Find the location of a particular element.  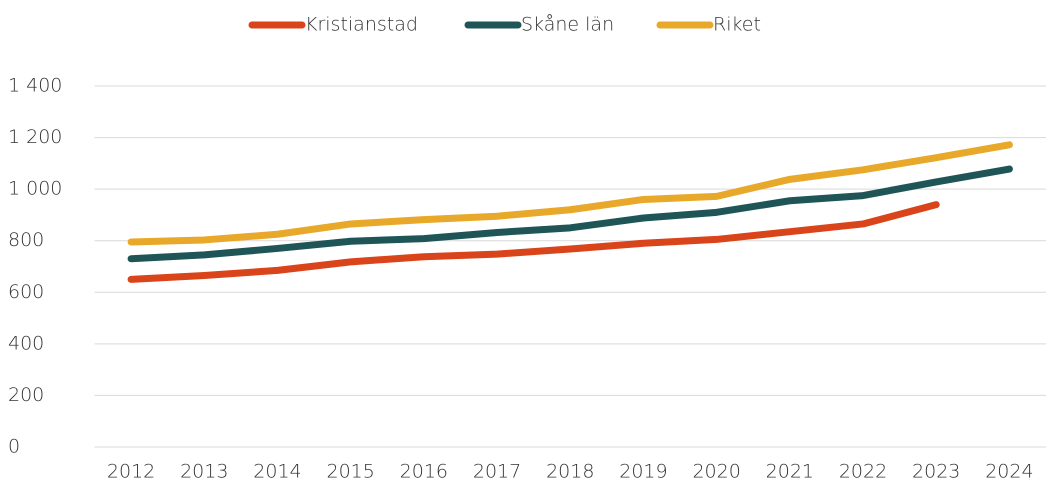

x-tick-label: 2014 is located at coordinates (277, 472).